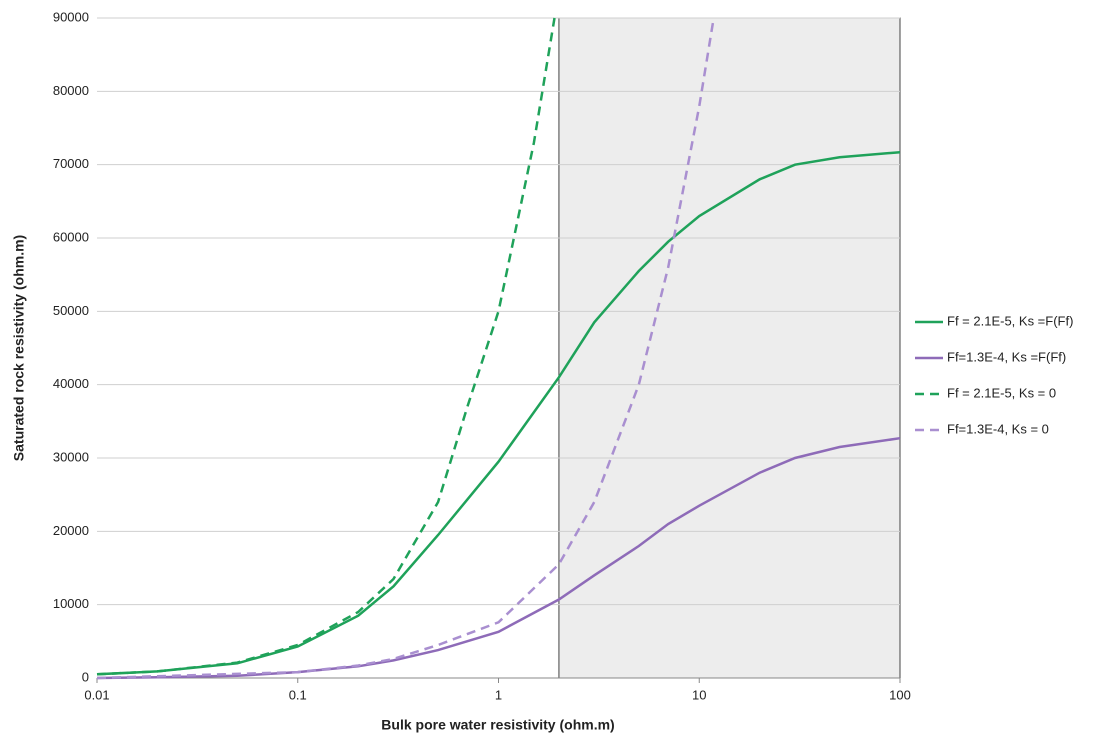 The height and width of the screenshot is (740, 1113). Describe the element at coordinates (19, 348) in the screenshot. I see `y-axis-title: Saturated rock resistivity (ohm.m)` at that location.